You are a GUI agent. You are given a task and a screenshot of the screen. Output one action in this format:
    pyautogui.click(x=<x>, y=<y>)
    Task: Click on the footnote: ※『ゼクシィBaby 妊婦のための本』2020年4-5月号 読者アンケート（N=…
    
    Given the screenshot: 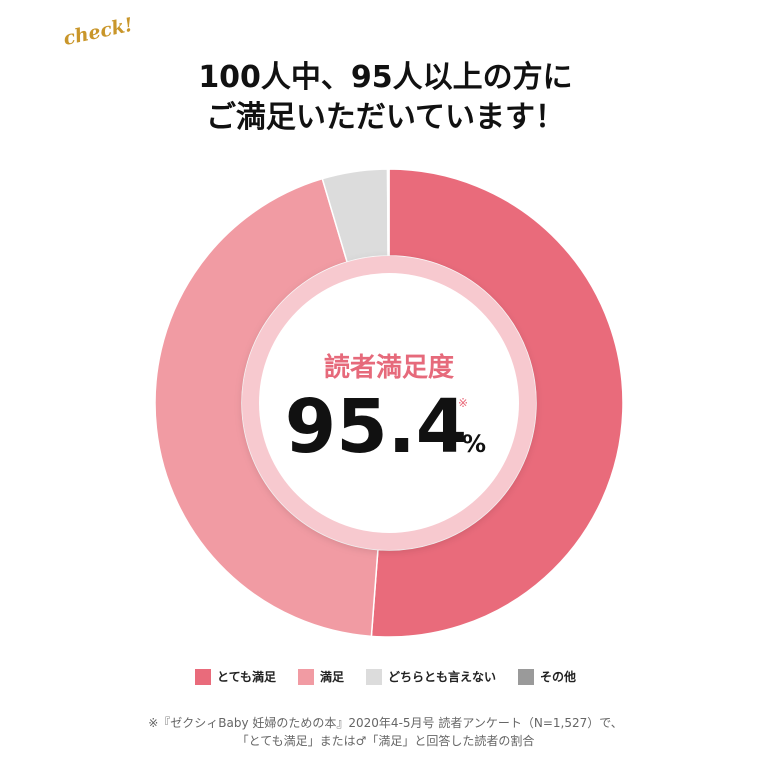 What is the action you would take?
    pyautogui.click(x=385, y=732)
    